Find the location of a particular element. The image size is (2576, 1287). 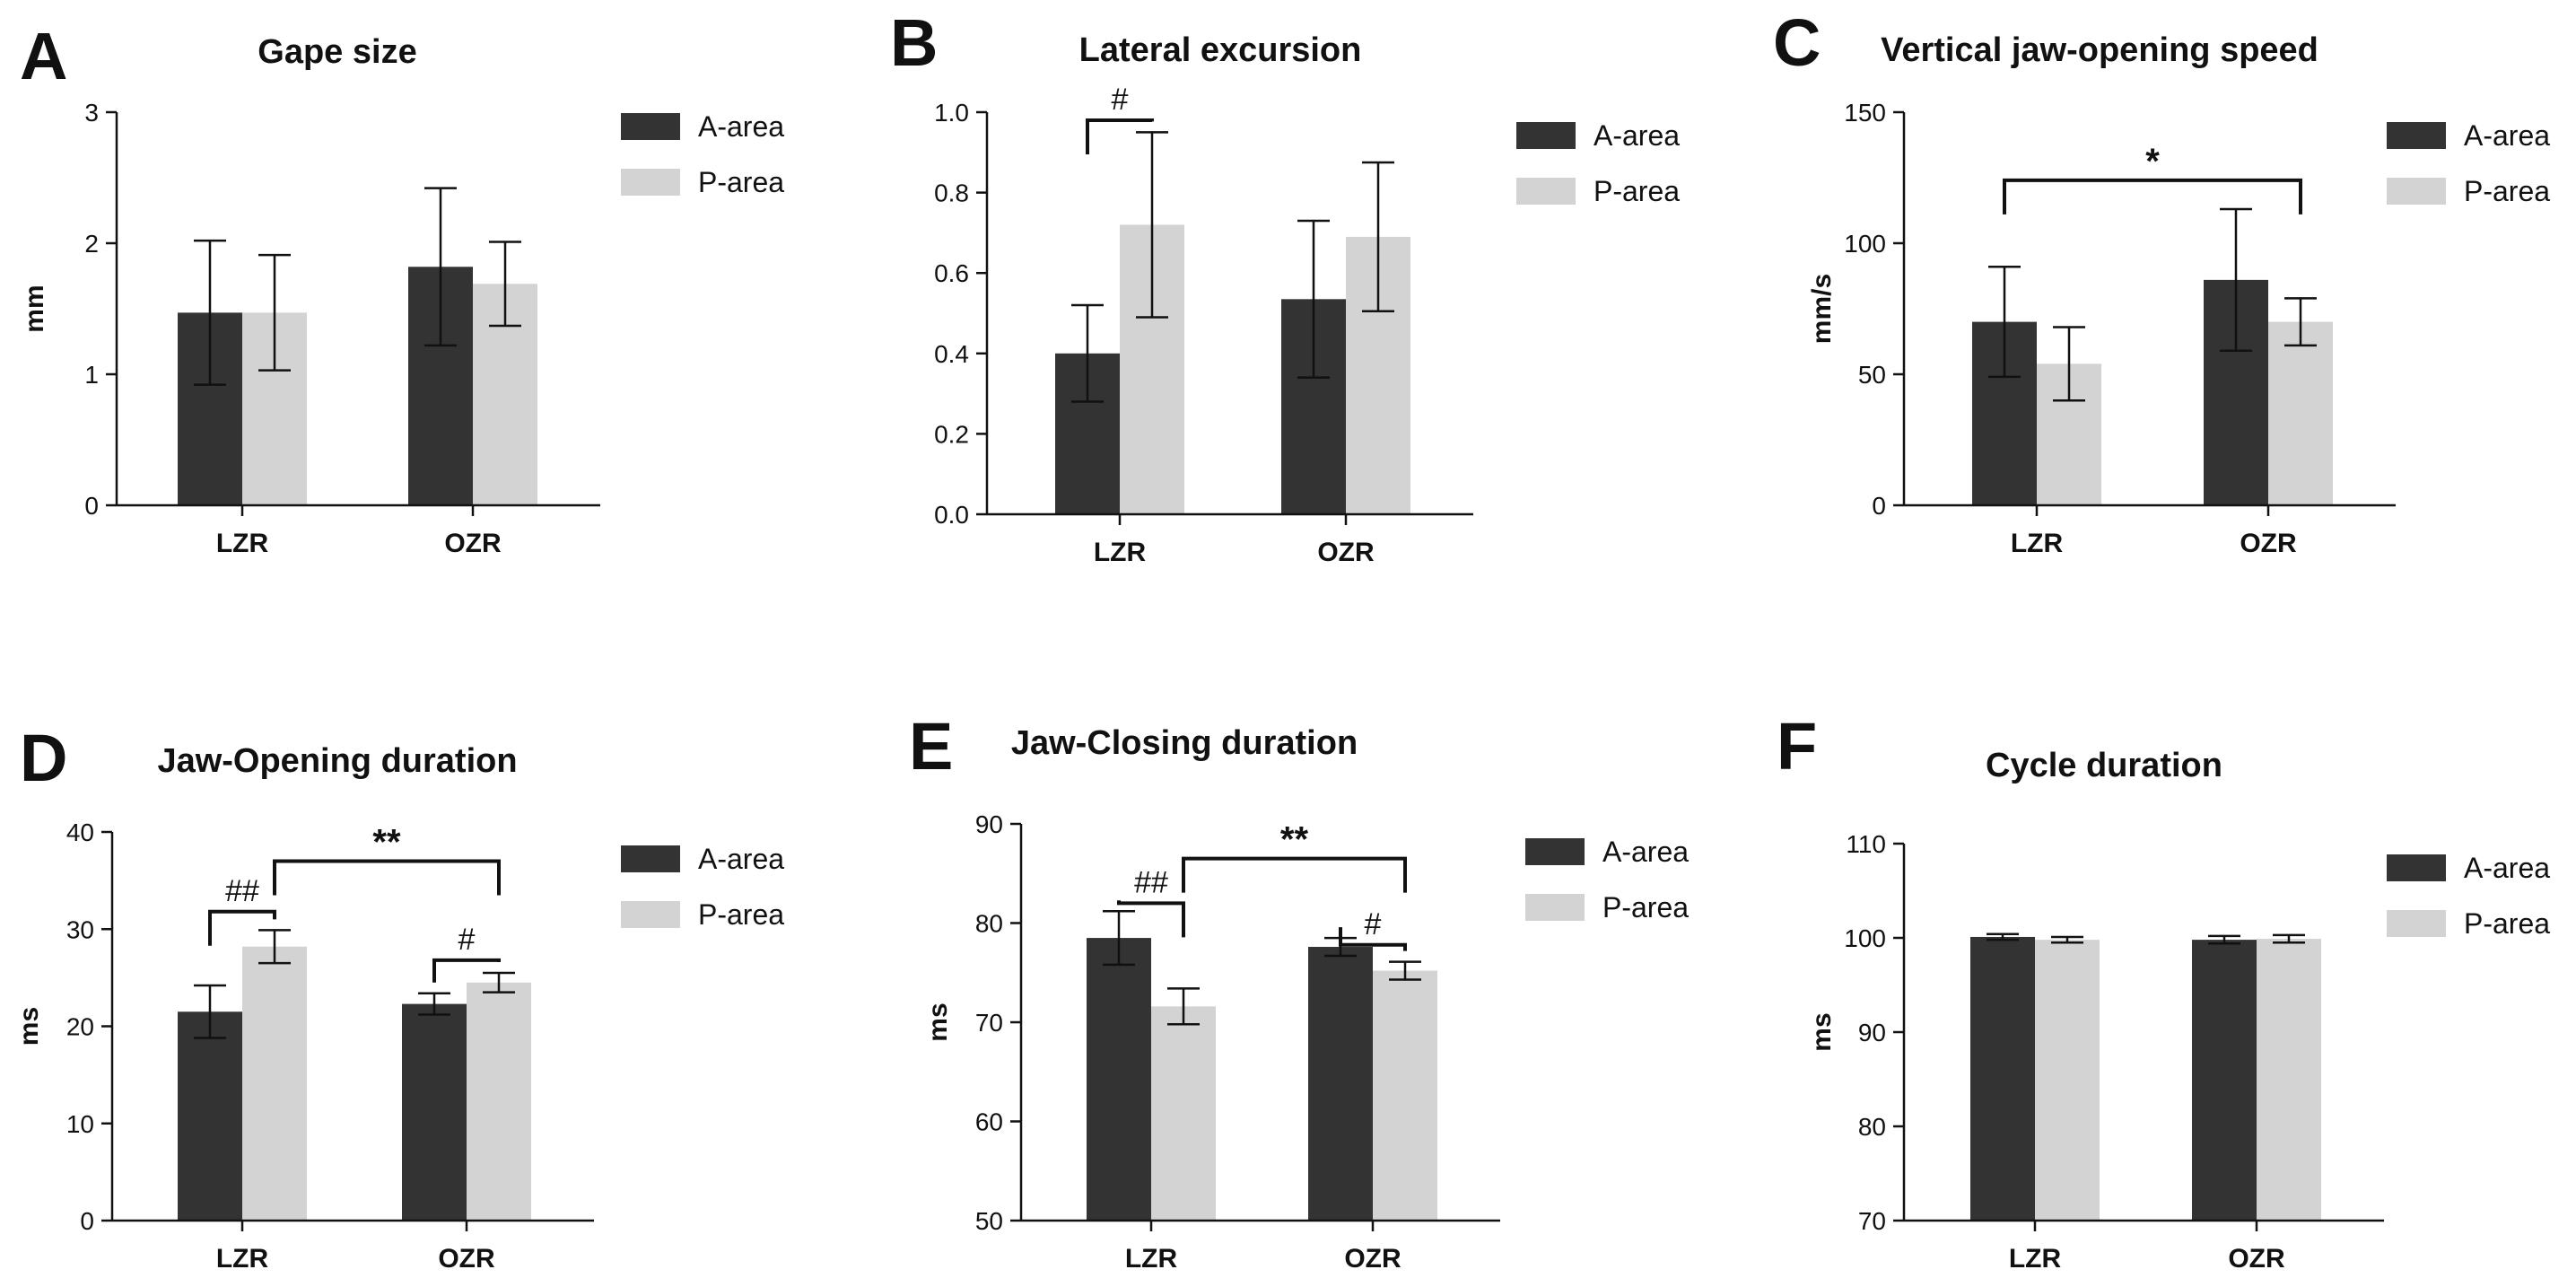

y-axis-label: ms is located at coordinates (29, 1026).